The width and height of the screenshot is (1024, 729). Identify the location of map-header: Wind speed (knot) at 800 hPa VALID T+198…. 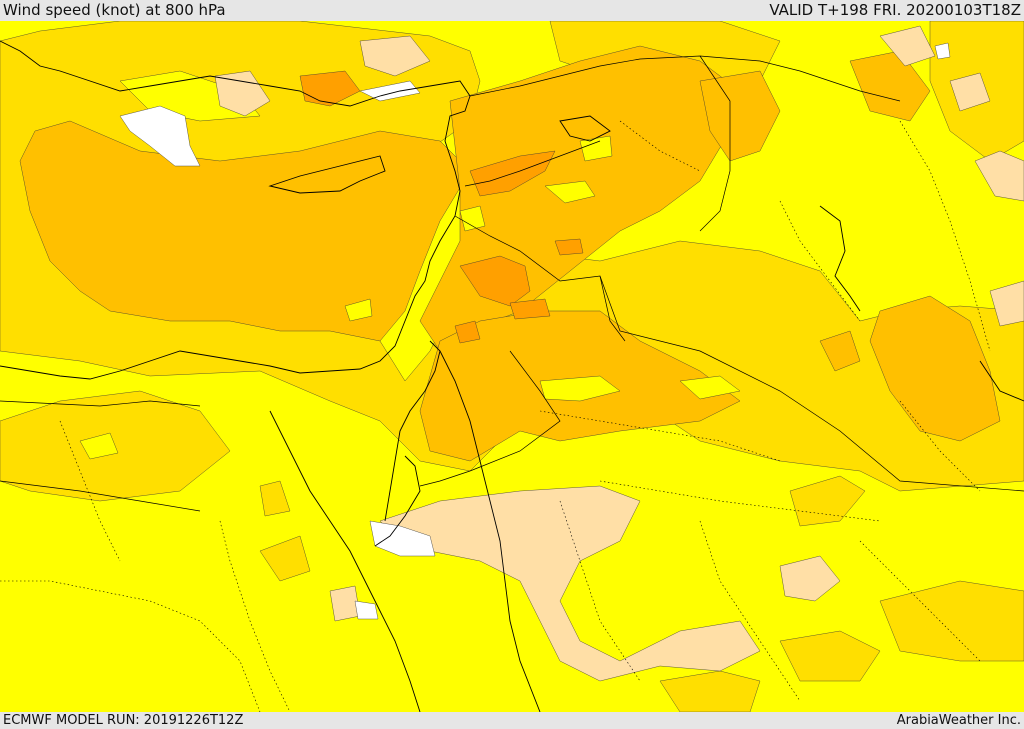
(512, 10).